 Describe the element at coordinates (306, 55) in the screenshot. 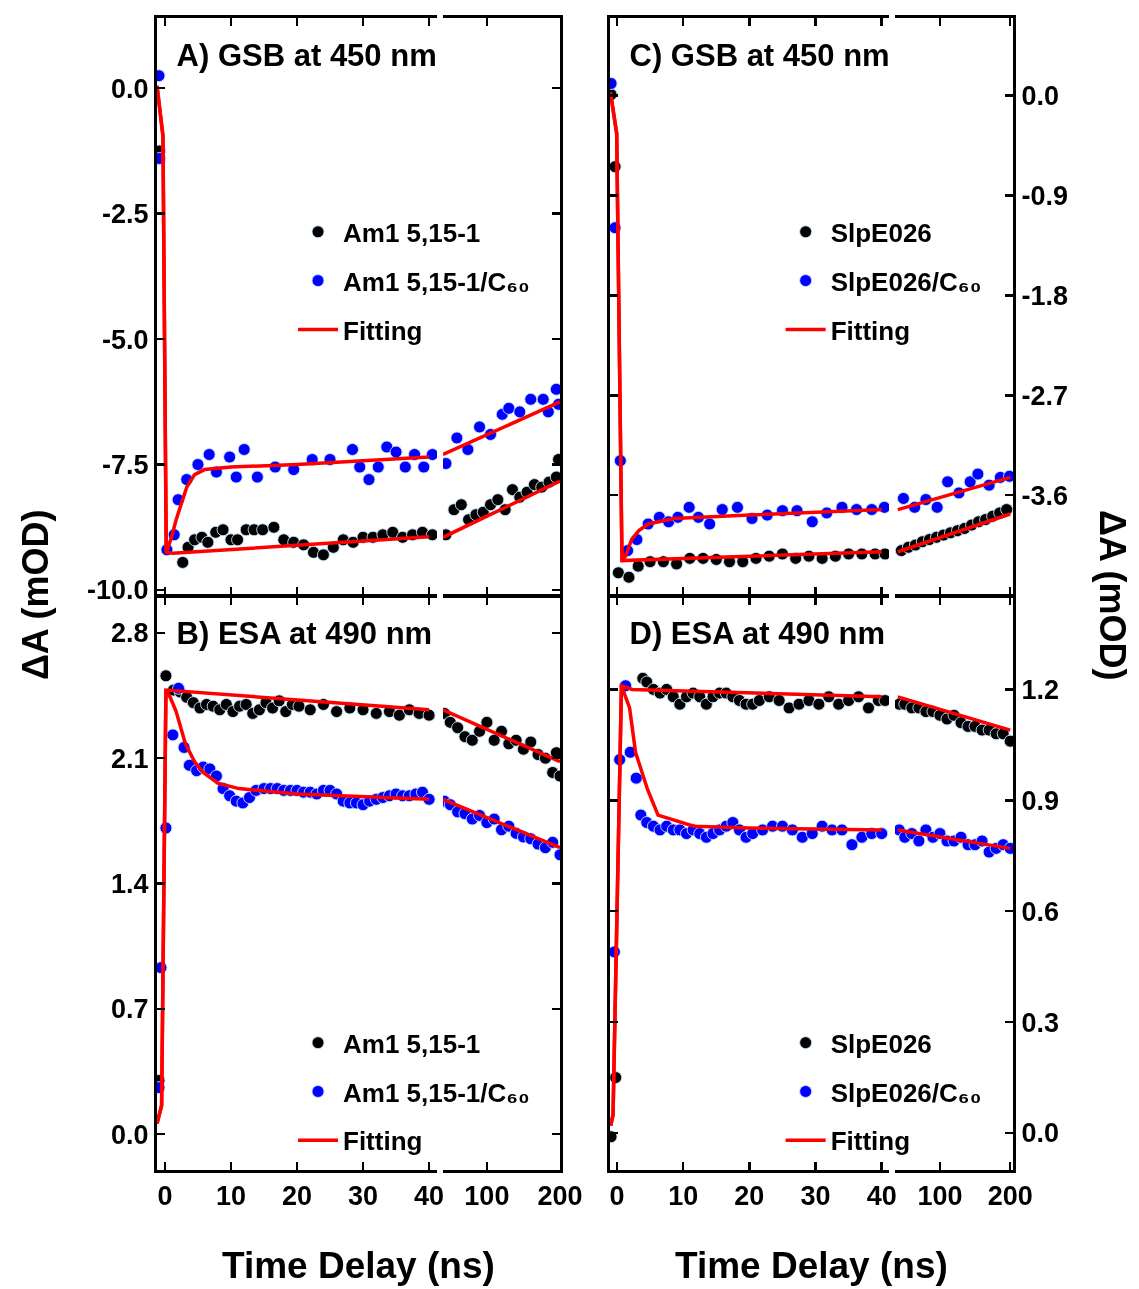

I see `text: A) GSB at 450 nm` at that location.